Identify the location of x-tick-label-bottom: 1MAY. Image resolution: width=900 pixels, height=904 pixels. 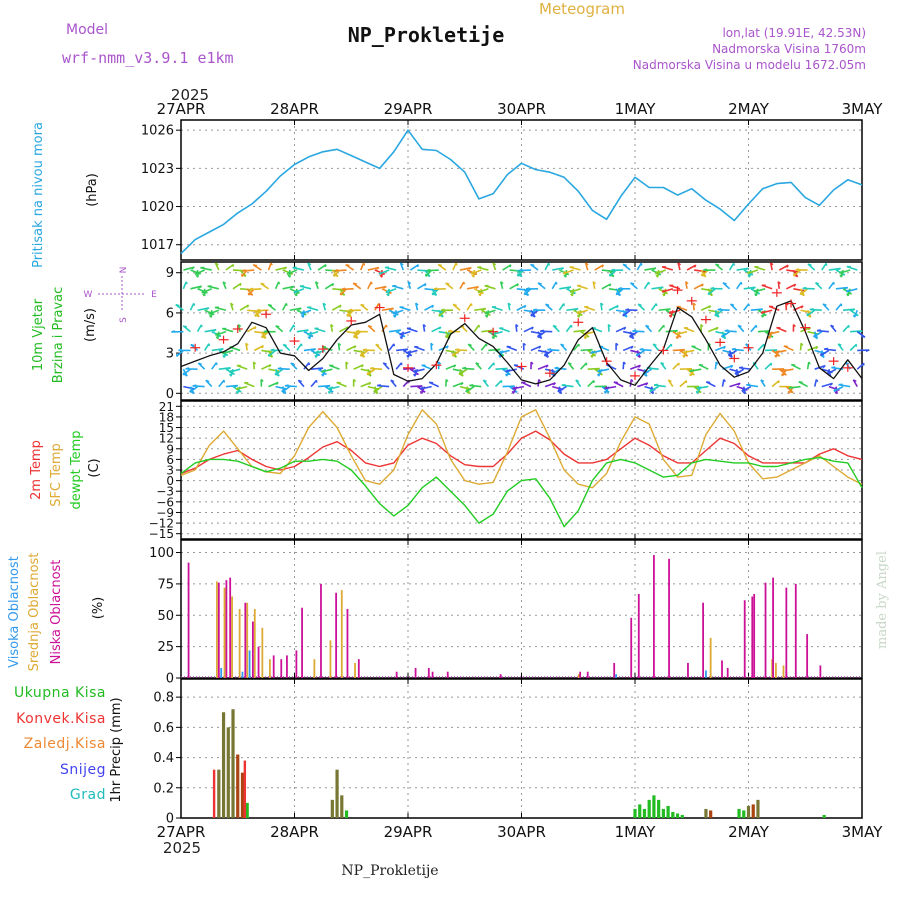
(636, 832).